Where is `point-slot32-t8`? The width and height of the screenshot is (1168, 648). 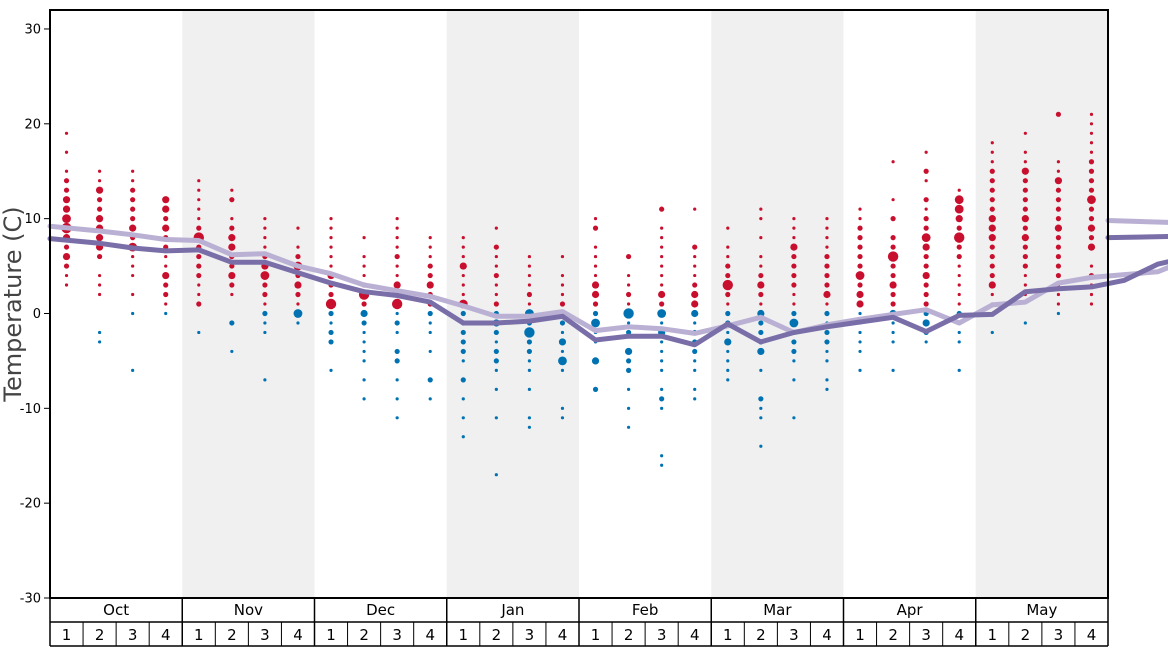 point-slot32-t8 is located at coordinates (1091, 238).